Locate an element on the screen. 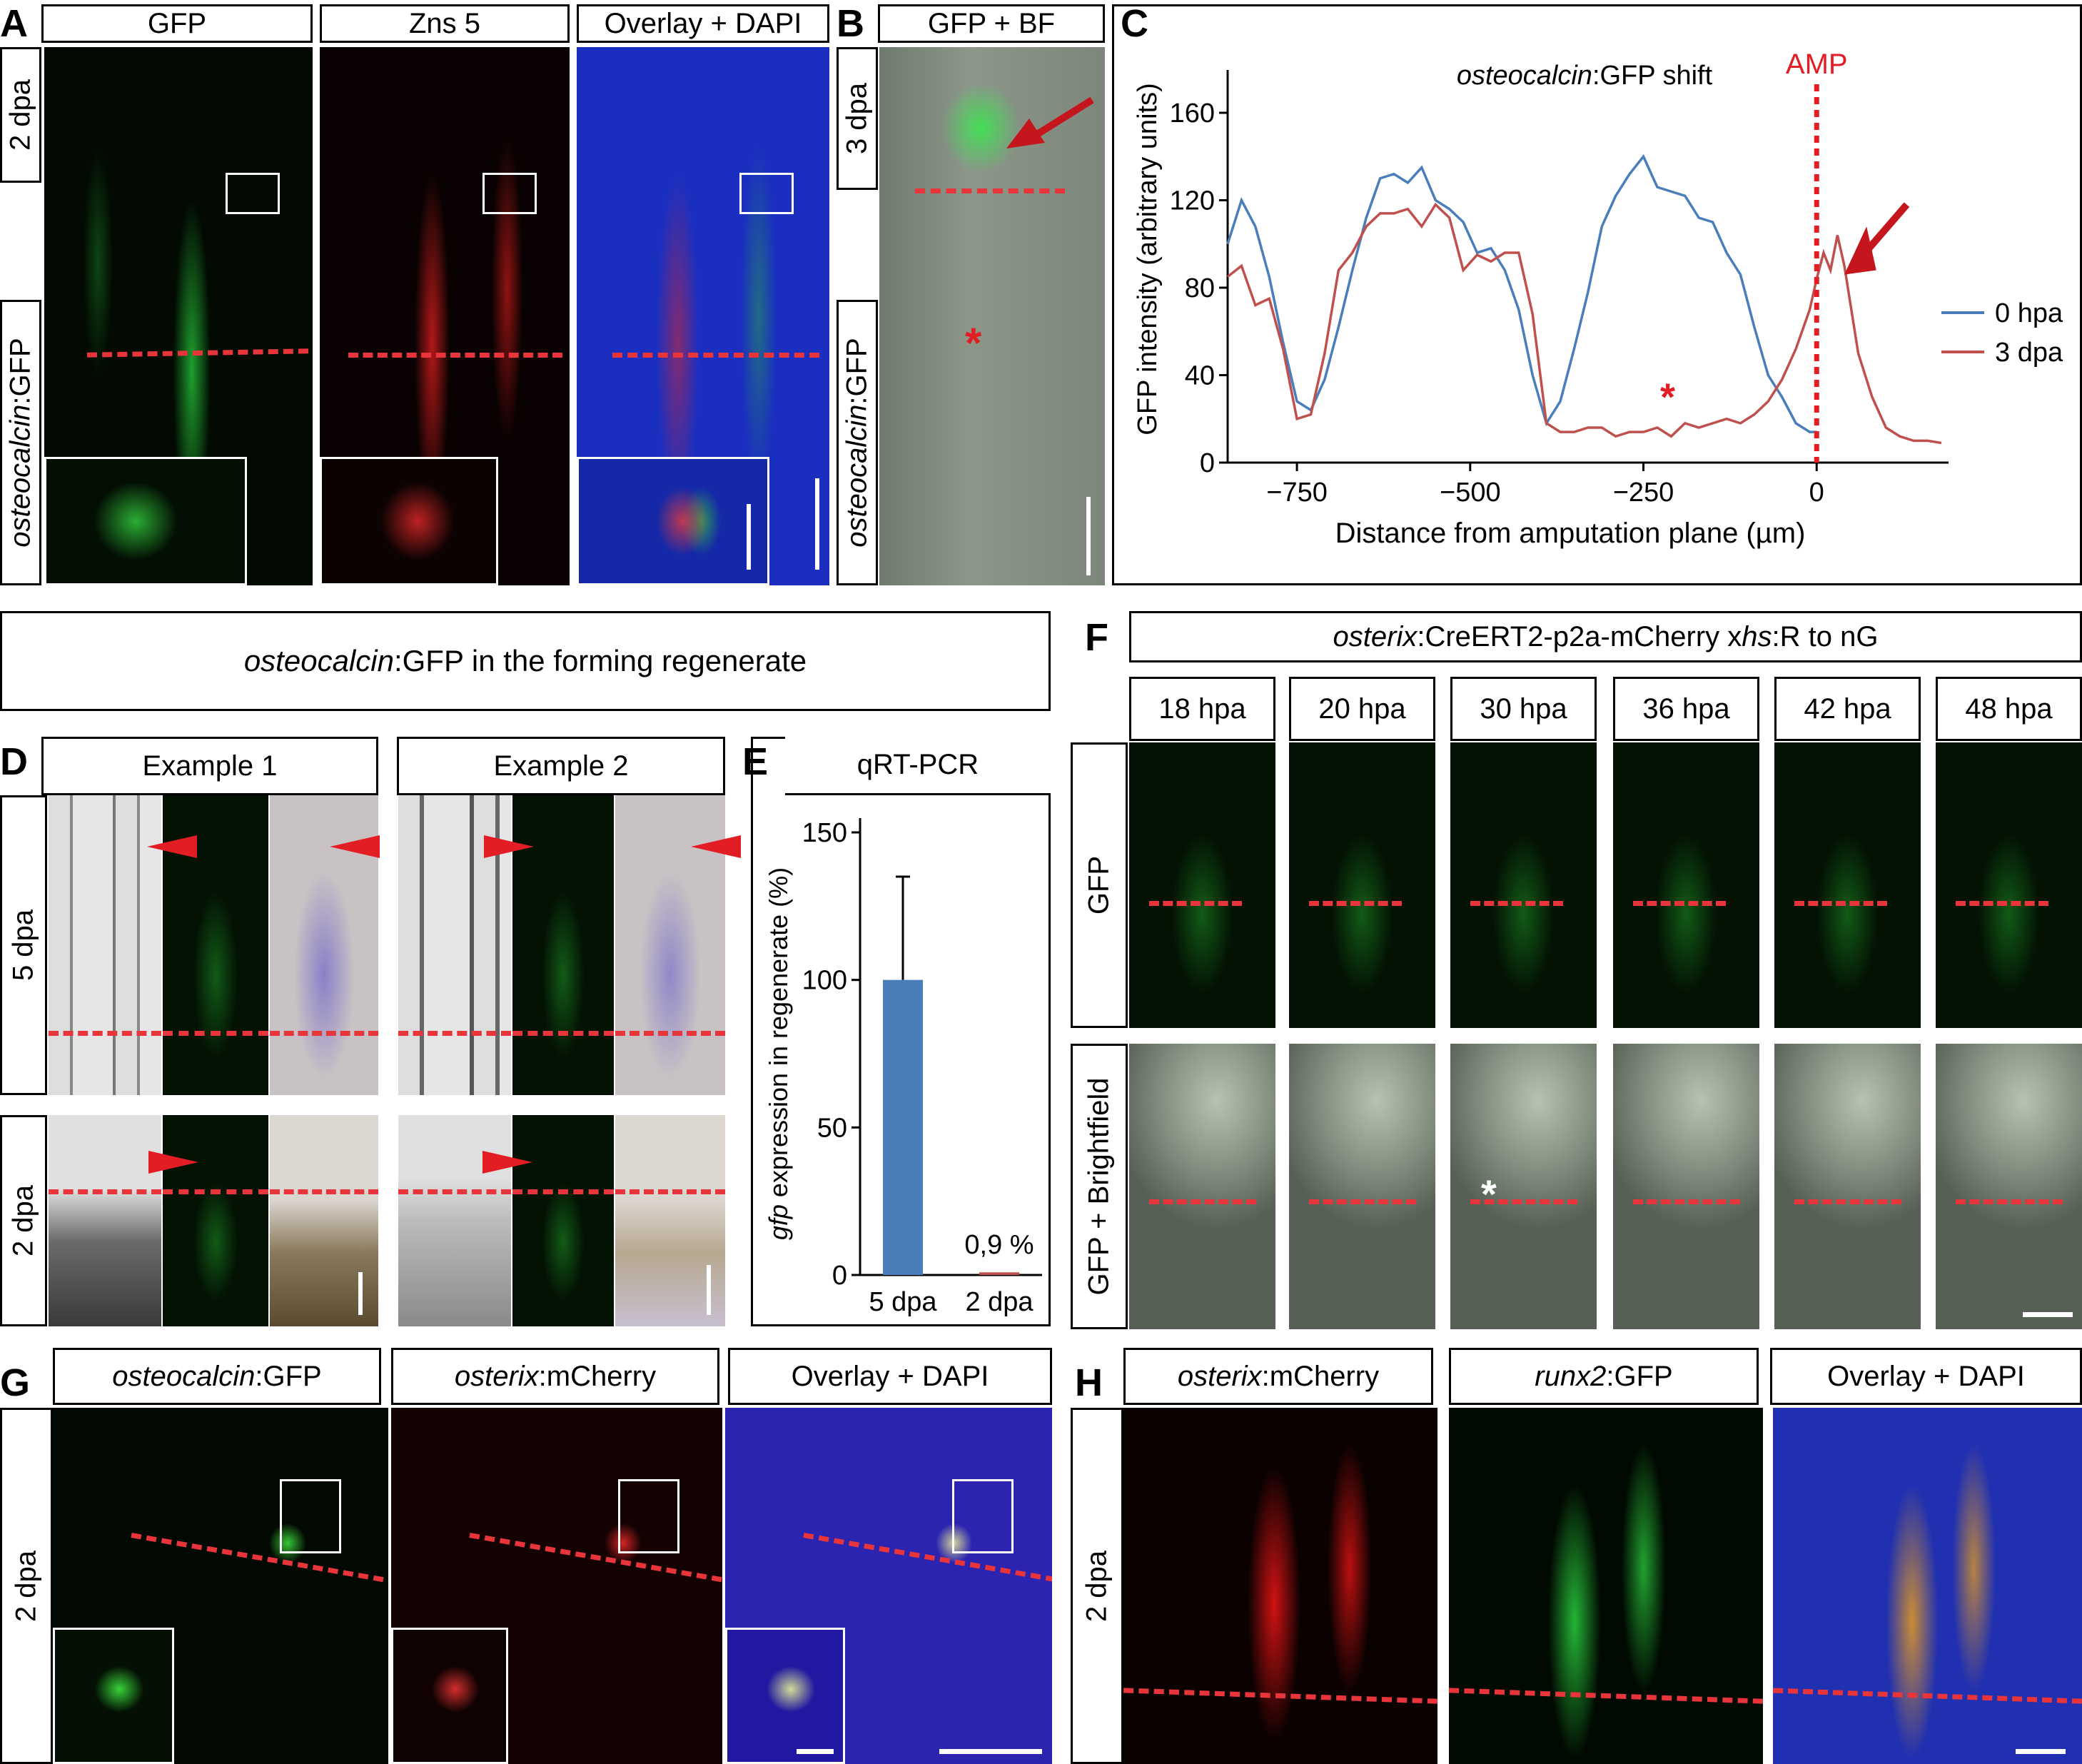 This screenshot has height=1764, width=2082. panel-a-overlay-image is located at coordinates (703, 316).